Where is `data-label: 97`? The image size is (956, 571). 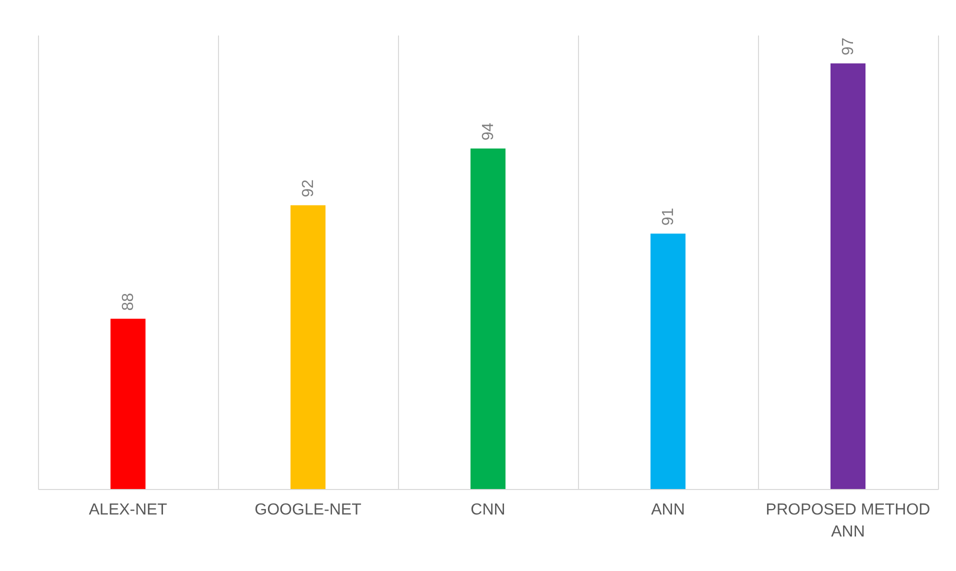 data-label: 97 is located at coordinates (848, 46).